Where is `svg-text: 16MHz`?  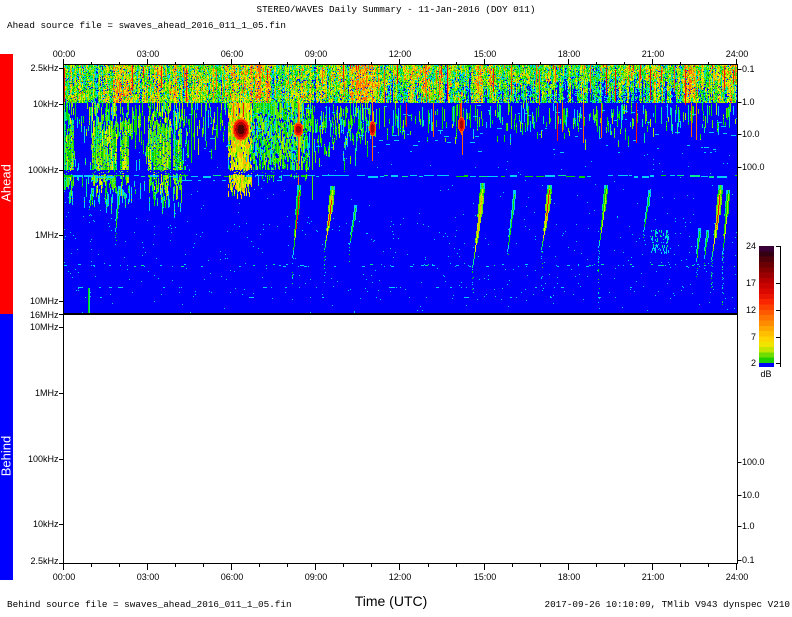
svg-text: 16MHz is located at coordinates (44, 315).